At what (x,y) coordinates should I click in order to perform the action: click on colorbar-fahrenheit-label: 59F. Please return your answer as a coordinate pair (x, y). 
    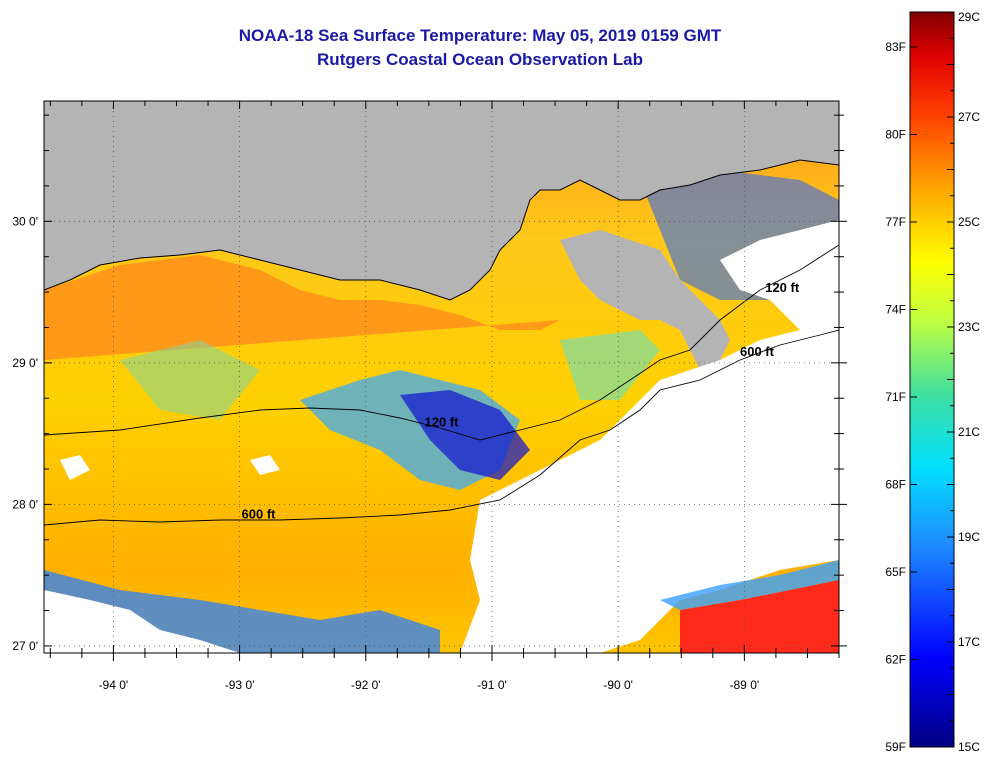
    Looking at the image, I should click on (895, 747).